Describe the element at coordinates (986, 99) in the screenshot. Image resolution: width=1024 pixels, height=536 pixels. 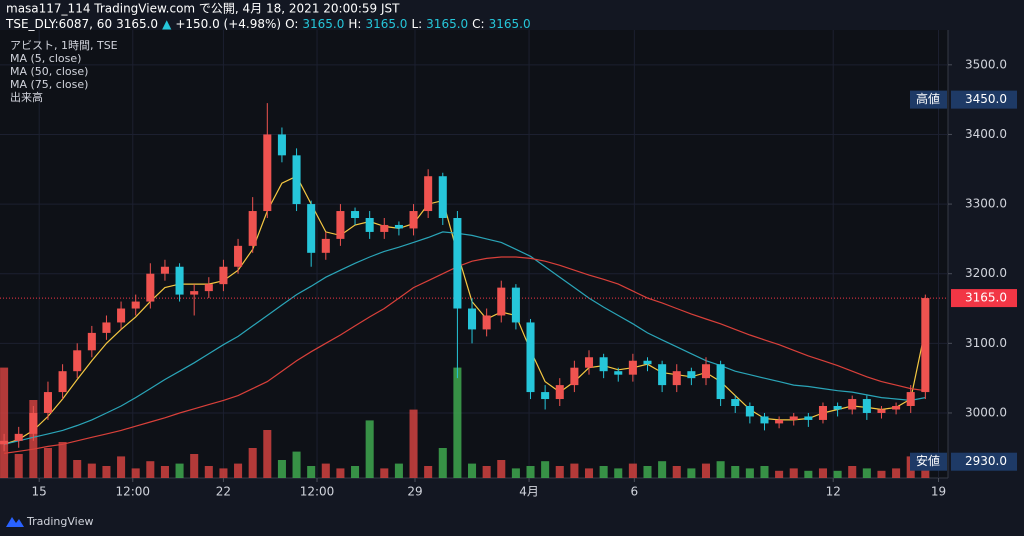
I see `marker-value: 3450.0` at that location.